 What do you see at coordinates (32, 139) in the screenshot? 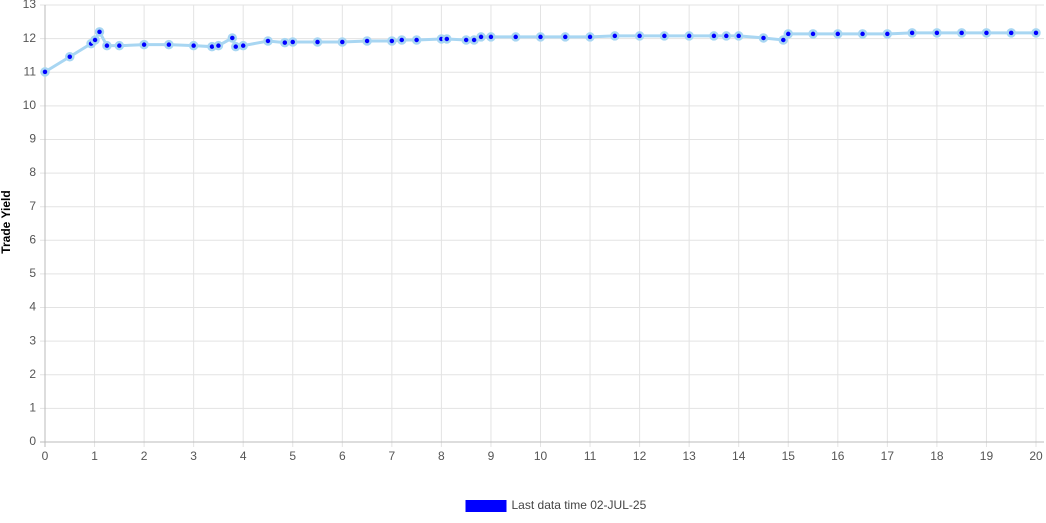
I see `y-tick-label: 9` at bounding box center [32, 139].